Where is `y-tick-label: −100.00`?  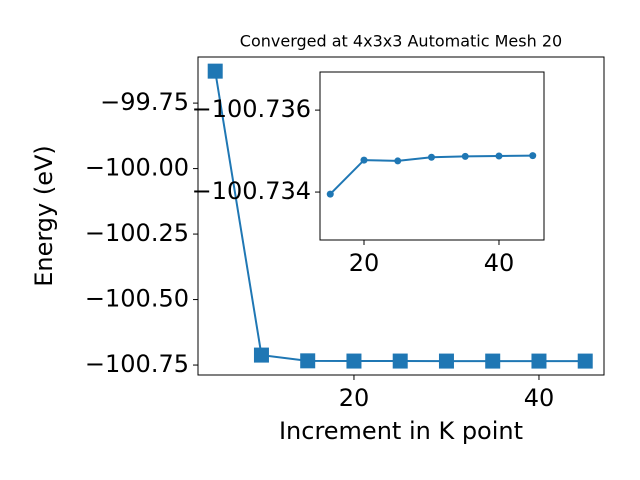 y-tick-label: −100.00 is located at coordinates (137, 168).